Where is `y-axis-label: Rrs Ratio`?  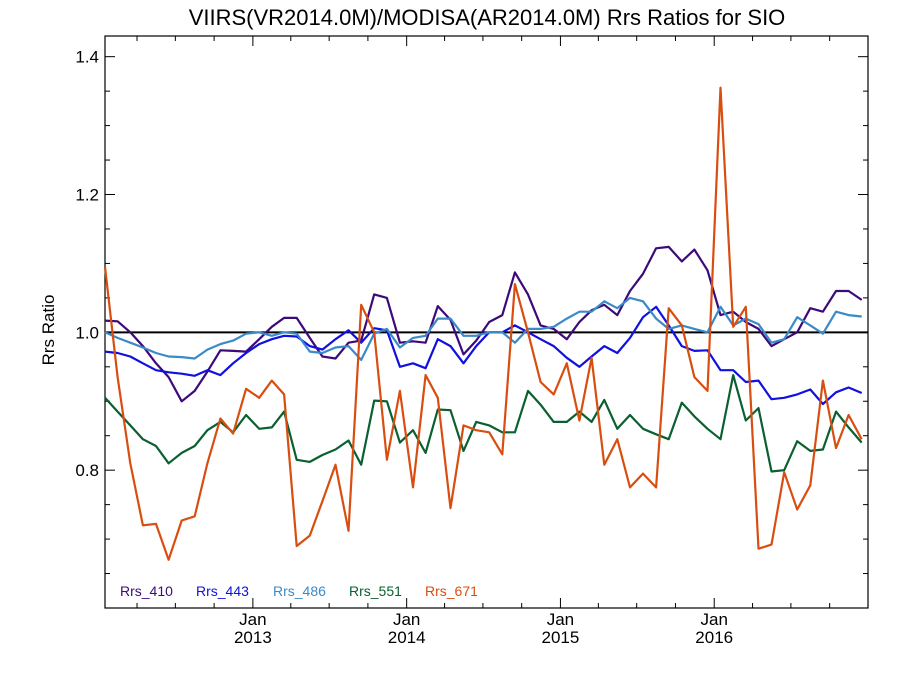 y-axis-label: Rrs Ratio is located at coordinates (48, 330).